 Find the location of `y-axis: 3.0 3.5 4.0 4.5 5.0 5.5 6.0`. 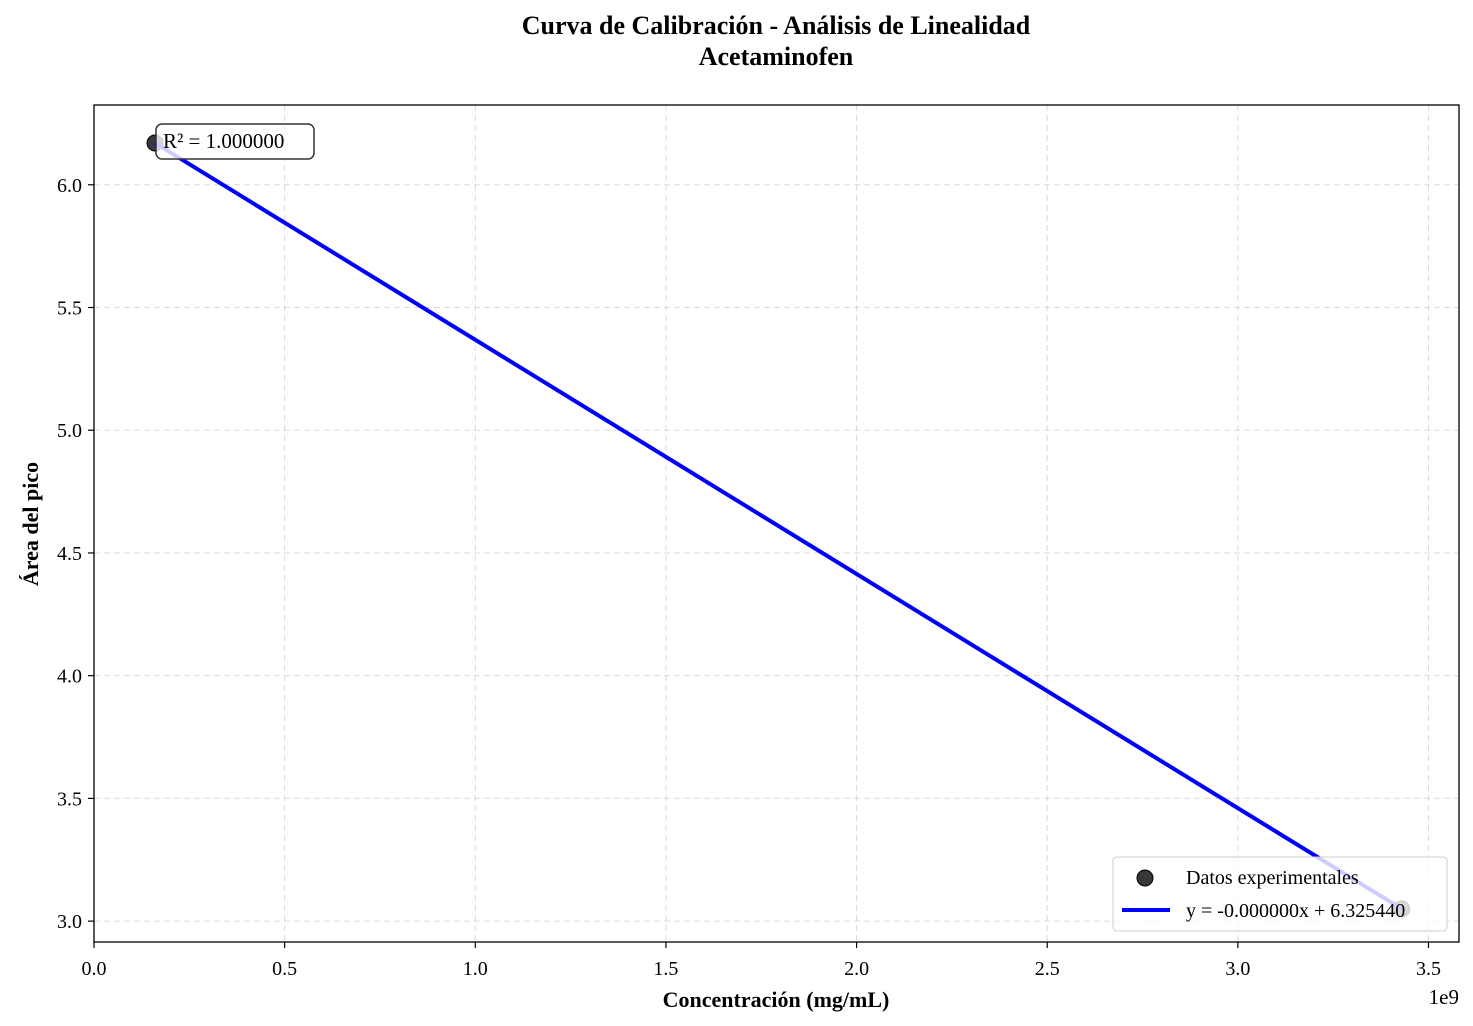

y-axis: 3.0 3.5 4.0 4.5 5.0 5.5 6.0 is located at coordinates (75, 554).